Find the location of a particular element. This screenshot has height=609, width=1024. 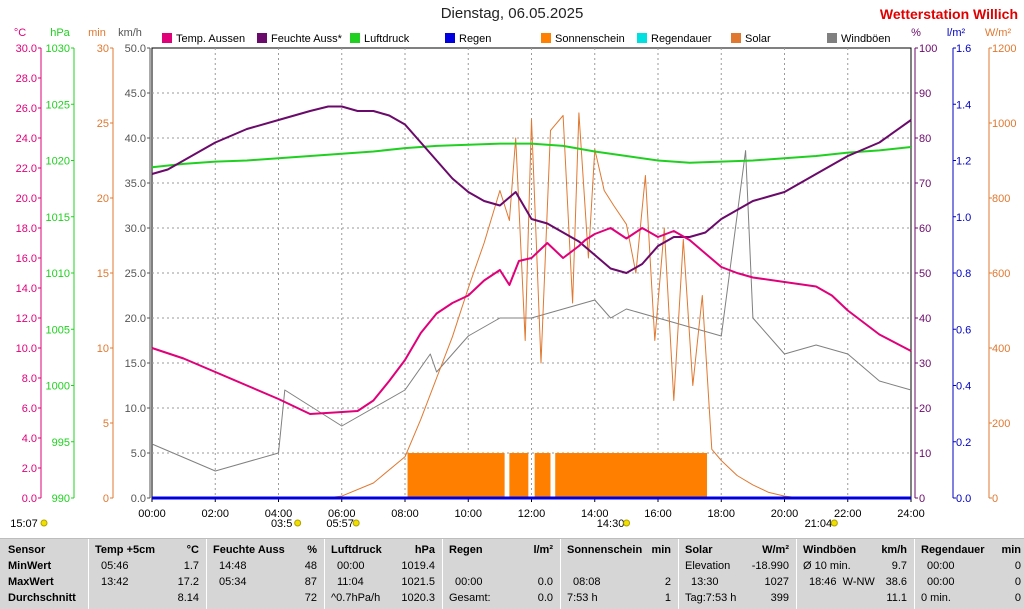

stats-header: Feuchte Auss is located at coordinates (249, 550).